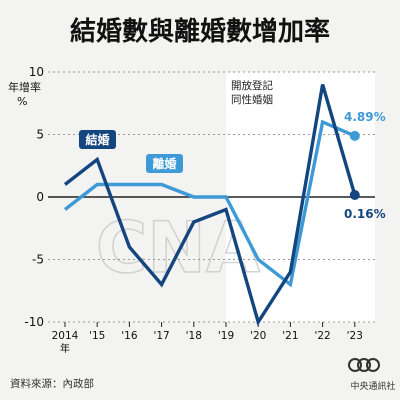  I want to click on x-tick-label: '20, so click(258, 336).